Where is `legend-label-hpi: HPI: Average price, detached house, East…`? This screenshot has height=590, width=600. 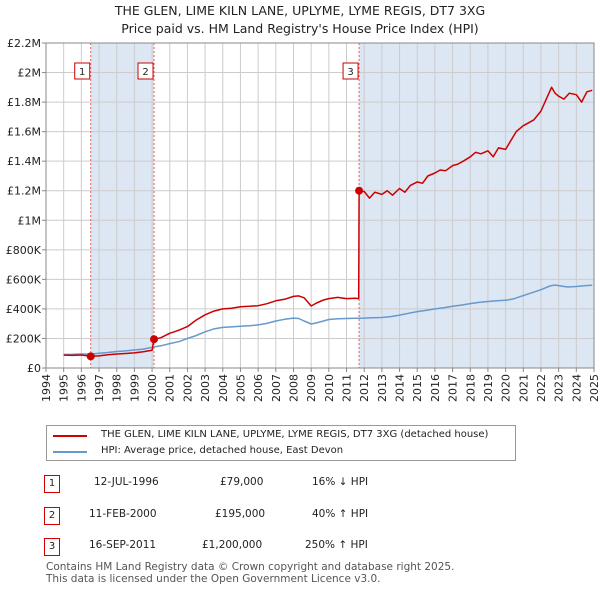
legend-label-hpi: HPI: Average price, detached house, East… is located at coordinates (222, 450).